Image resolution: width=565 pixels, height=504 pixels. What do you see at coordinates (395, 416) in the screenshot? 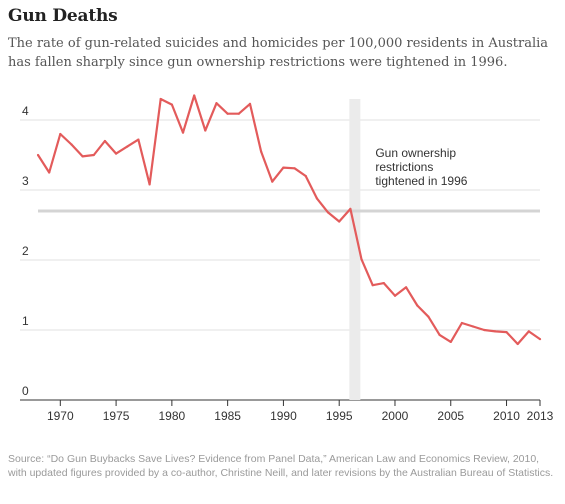
I see `x-tick-label: 2000` at bounding box center [395, 416].